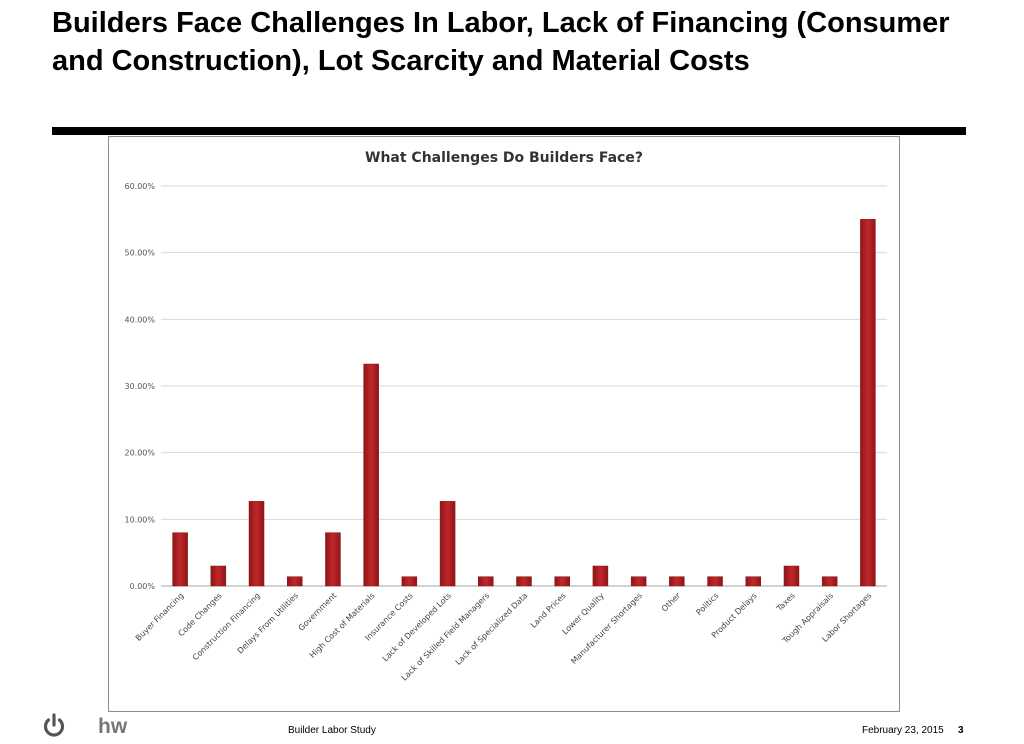 Image resolution: width=1024 pixels, height=744 pixels. Describe the element at coordinates (139, 386) in the screenshot. I see `y-tick-label: 30.00%` at that location.